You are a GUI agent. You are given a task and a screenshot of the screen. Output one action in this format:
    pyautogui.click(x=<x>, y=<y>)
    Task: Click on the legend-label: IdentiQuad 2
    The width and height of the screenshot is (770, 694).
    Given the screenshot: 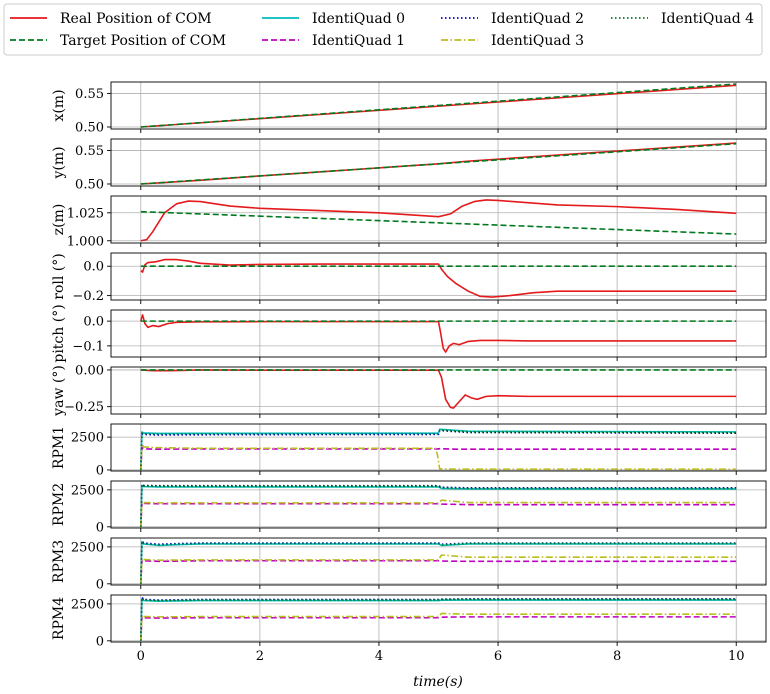 What is the action you would take?
    pyautogui.click(x=537, y=19)
    